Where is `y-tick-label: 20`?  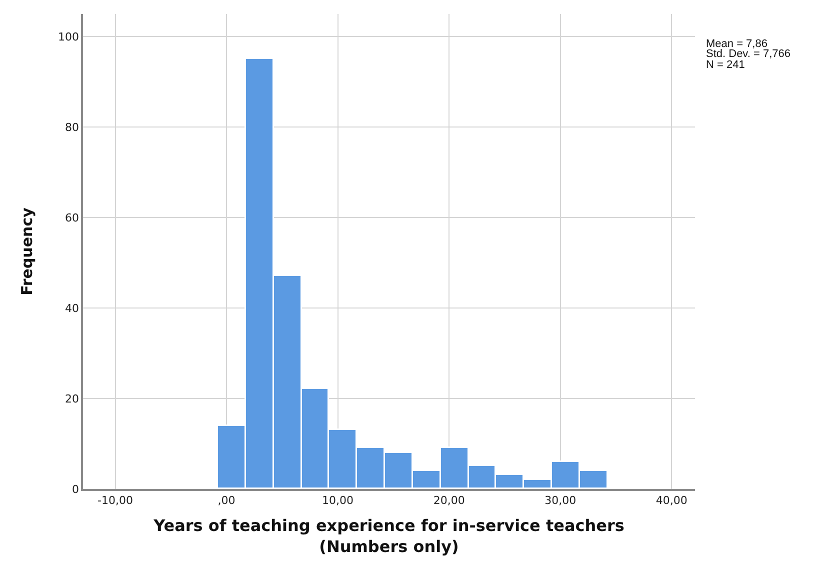 y-tick-label: 20 is located at coordinates (72, 399).